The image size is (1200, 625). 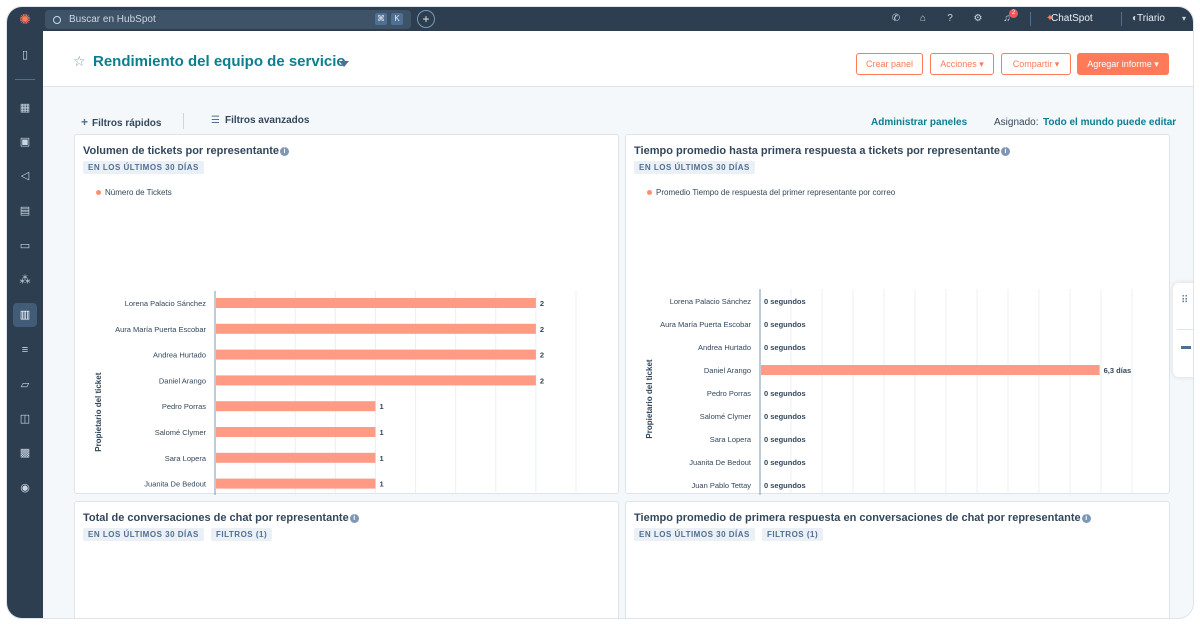 I want to click on actions-button: Acciones ▾, so click(x=962, y=64).